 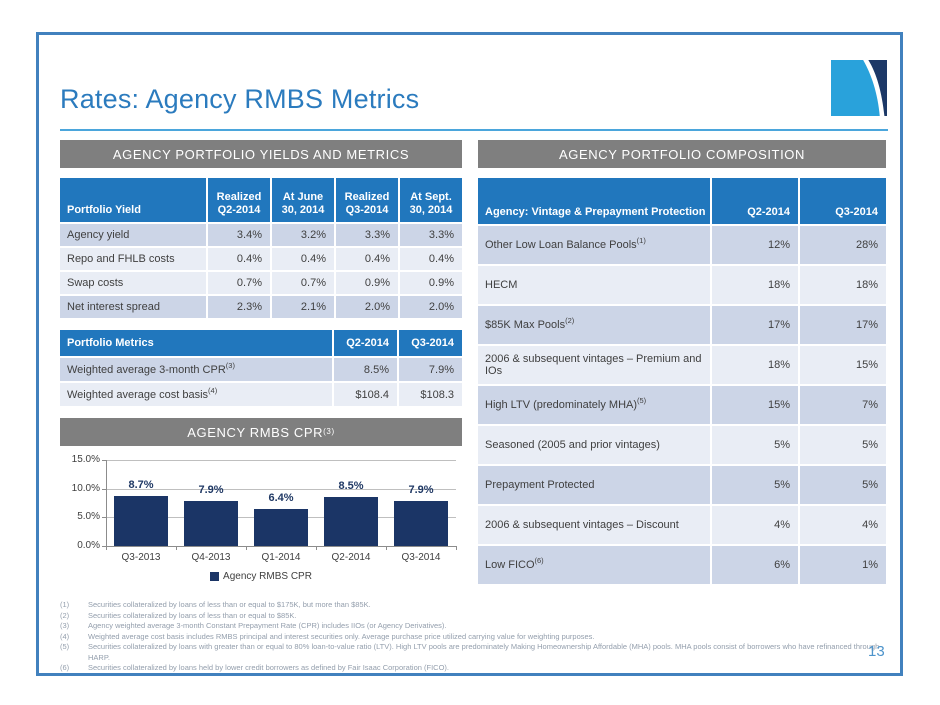 I want to click on table-header-cell: Q3-2014, so click(x=430, y=343).